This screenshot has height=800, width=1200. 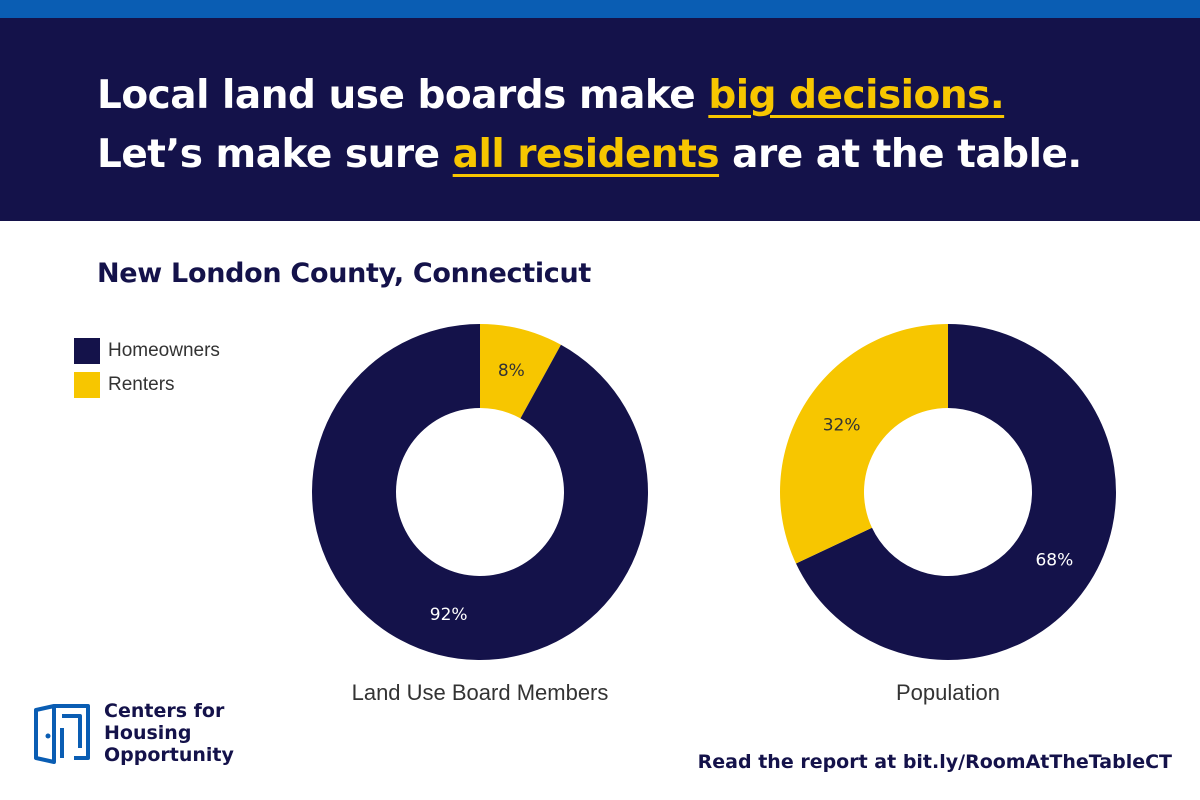 I want to click on logo-text: Centers for Housing Opportunity, so click(x=169, y=733).